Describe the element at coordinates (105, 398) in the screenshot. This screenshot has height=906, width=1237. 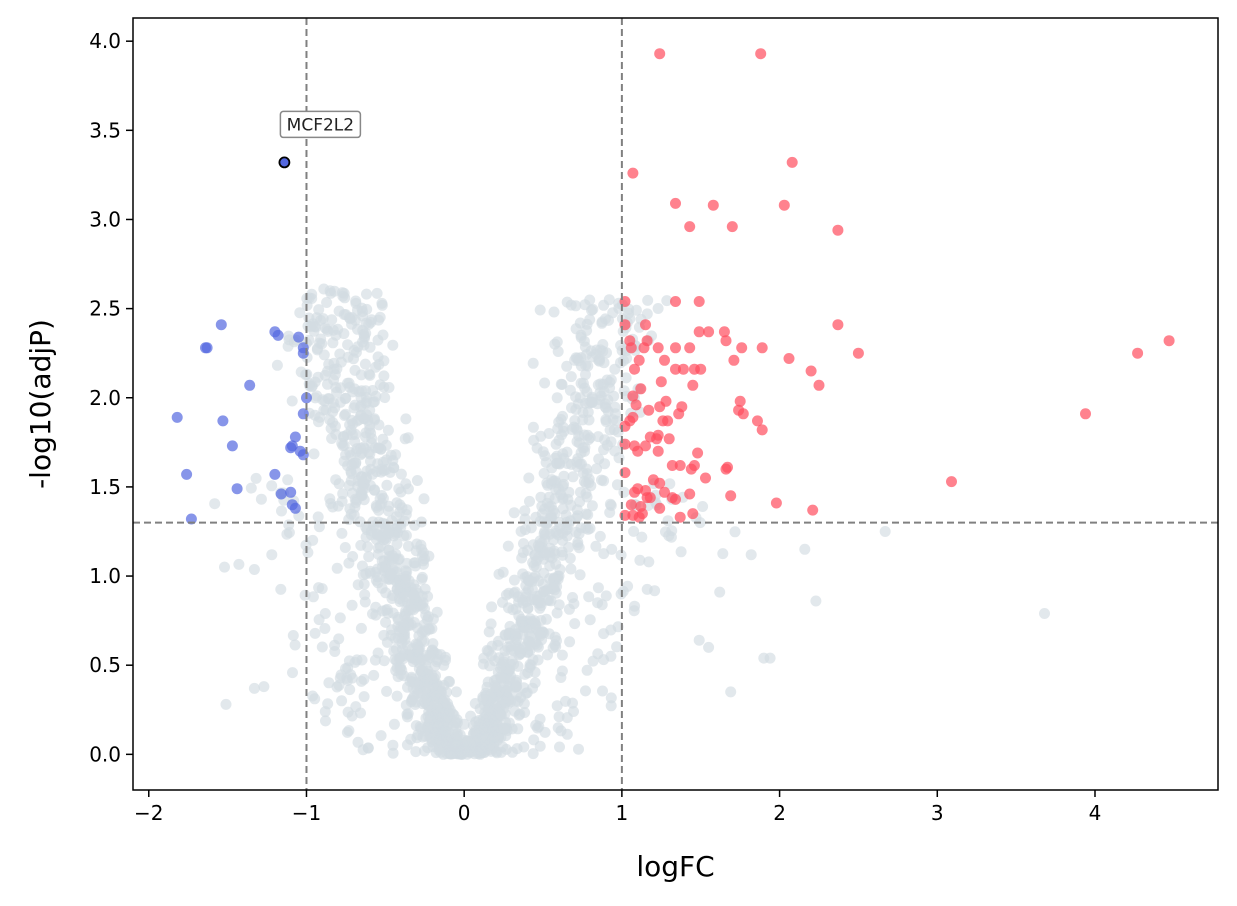
I see `y-tick-label: 2.0` at that location.